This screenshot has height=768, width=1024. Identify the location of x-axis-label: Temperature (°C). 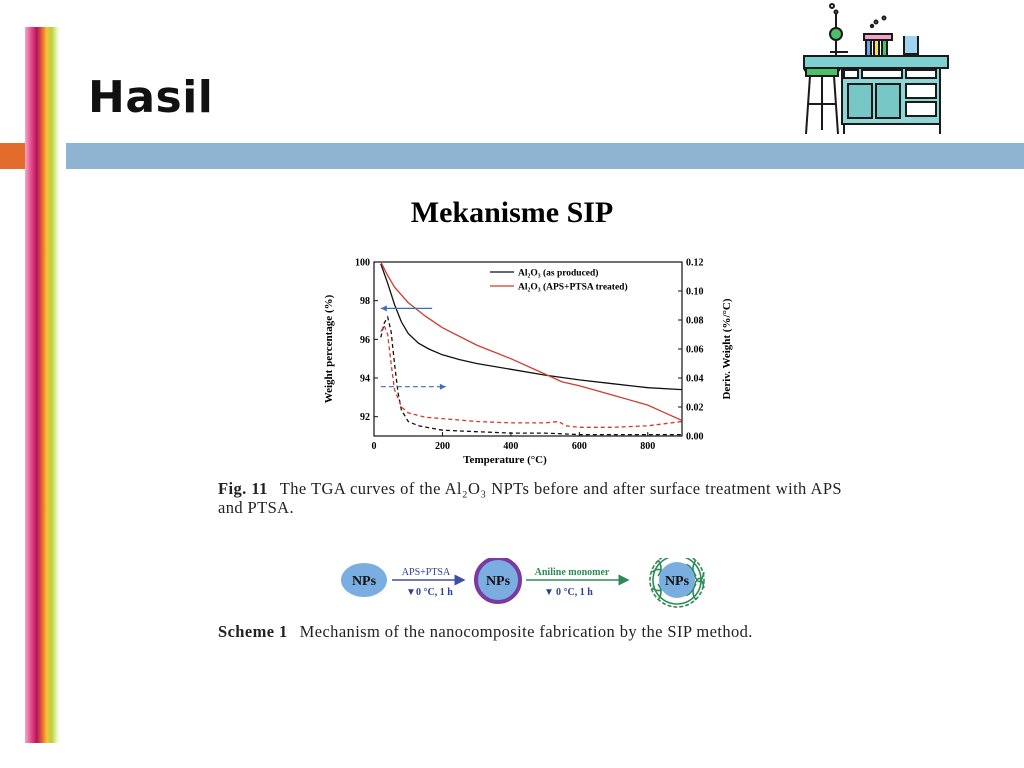
(505, 460).